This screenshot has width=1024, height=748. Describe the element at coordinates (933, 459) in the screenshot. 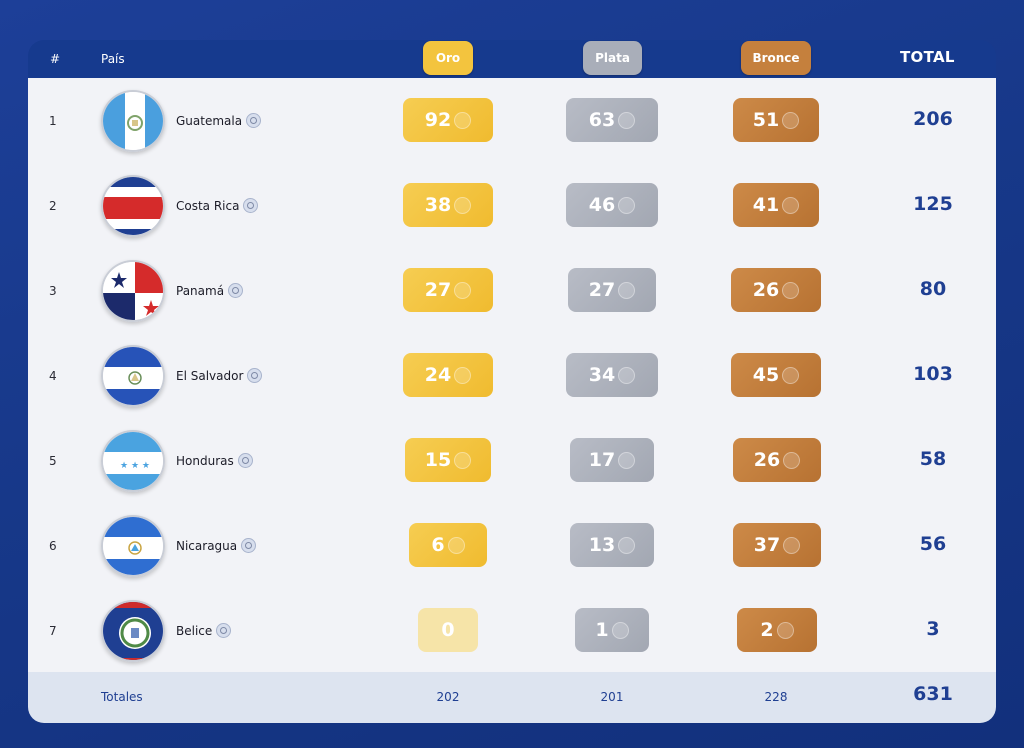

I see `row-total: 58` at that location.